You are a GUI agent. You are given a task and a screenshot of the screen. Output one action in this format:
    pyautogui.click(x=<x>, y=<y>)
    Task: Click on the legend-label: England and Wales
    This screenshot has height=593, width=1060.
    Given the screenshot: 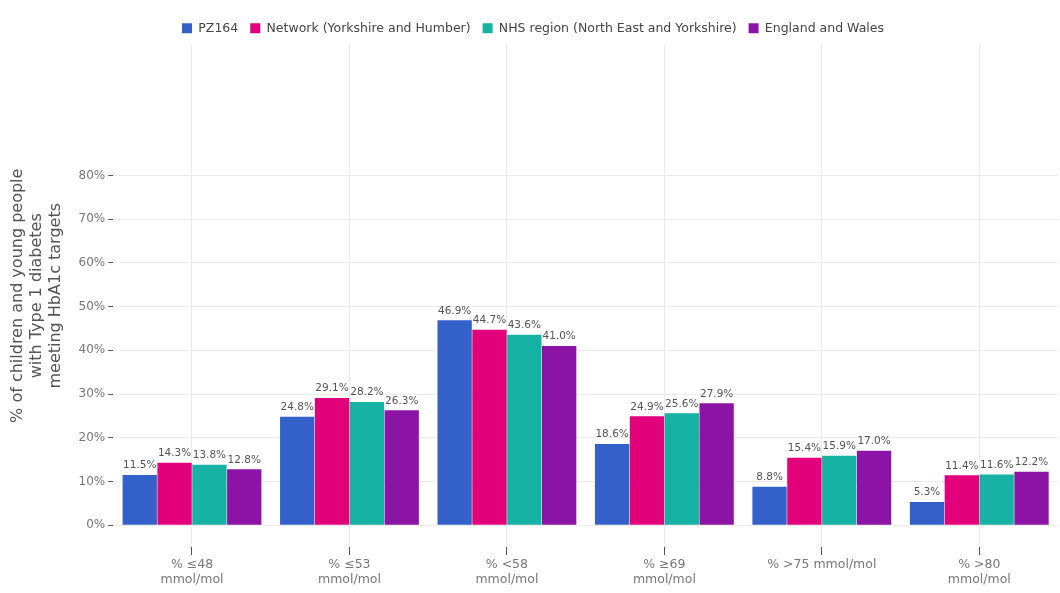 What is the action you would take?
    pyautogui.click(x=824, y=27)
    